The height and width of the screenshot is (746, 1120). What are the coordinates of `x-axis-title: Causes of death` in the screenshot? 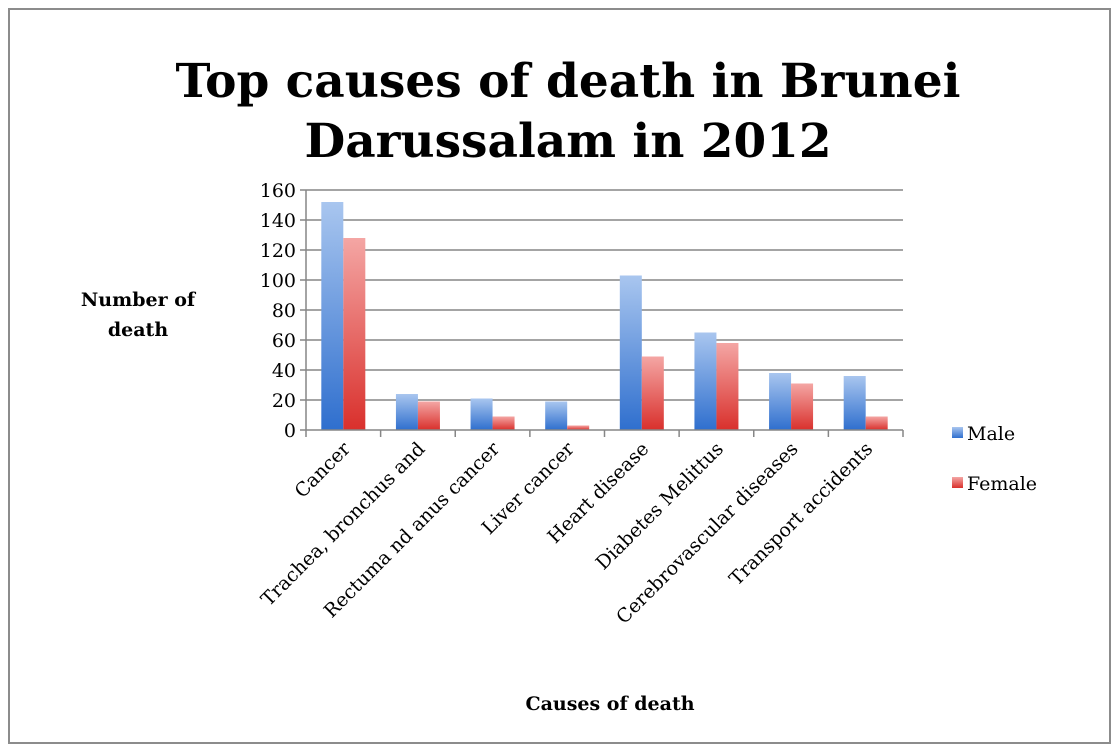 It's located at (609, 704).